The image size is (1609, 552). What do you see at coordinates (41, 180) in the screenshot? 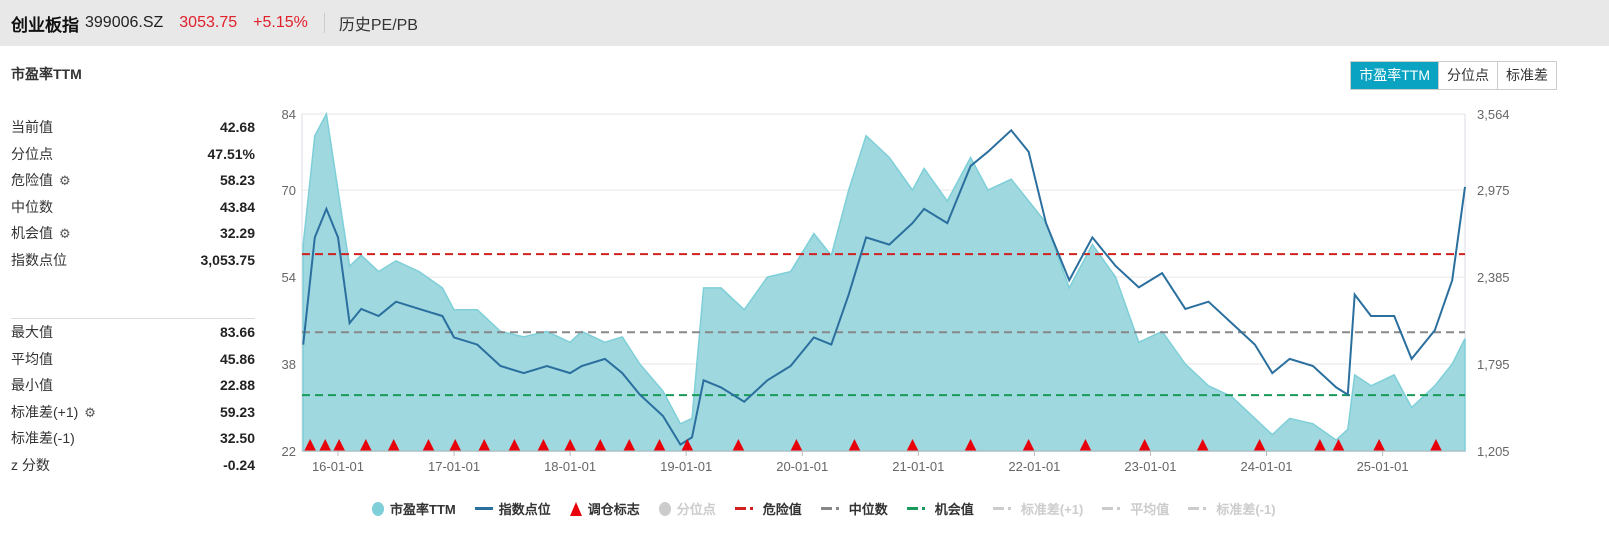
I see `stat-label: 危险值 ⚙` at bounding box center [41, 180].